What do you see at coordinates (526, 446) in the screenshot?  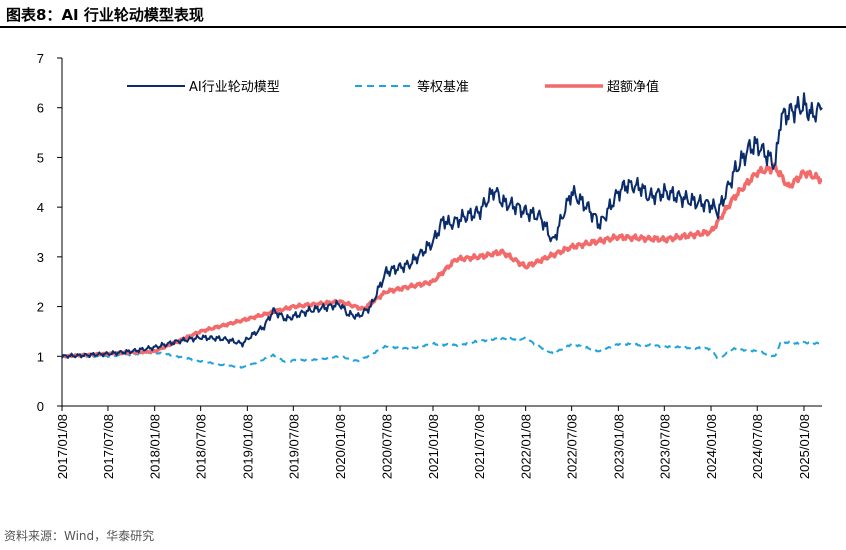 I see `x-tick-label: 2022/01/08` at bounding box center [526, 446].